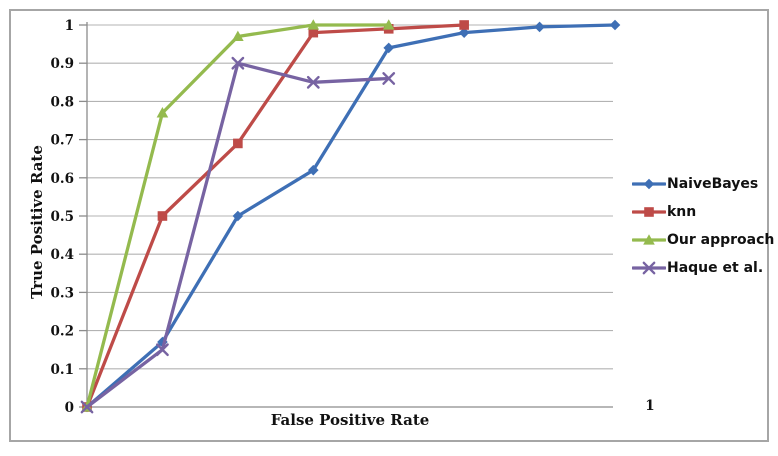  What do you see at coordinates (63, 141) in the screenshot?
I see `y-tick-label: 0.7` at bounding box center [63, 141].